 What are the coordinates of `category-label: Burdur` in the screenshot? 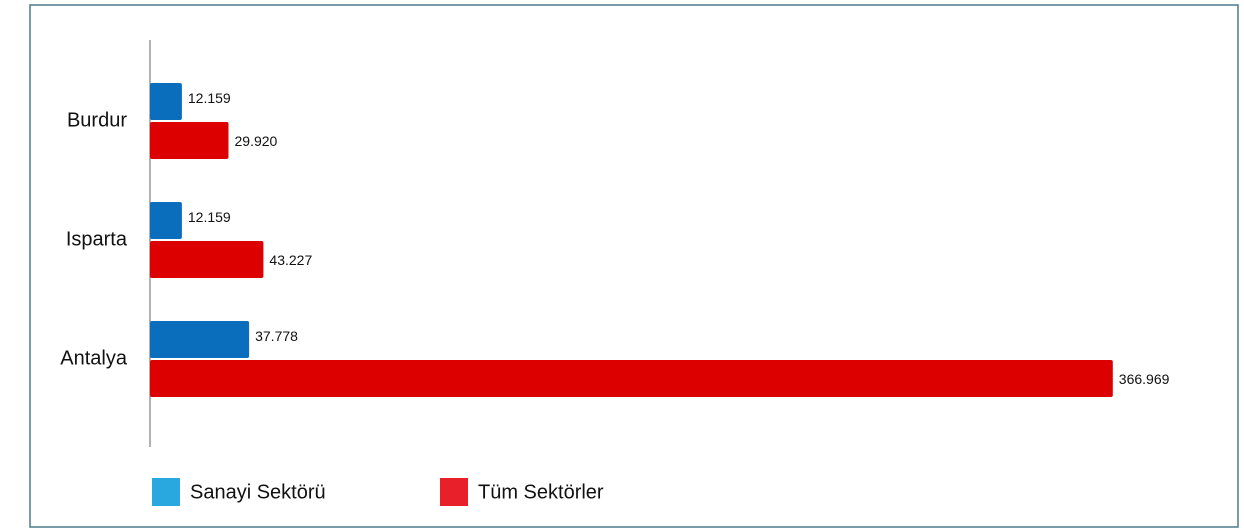 It's located at (97, 120).